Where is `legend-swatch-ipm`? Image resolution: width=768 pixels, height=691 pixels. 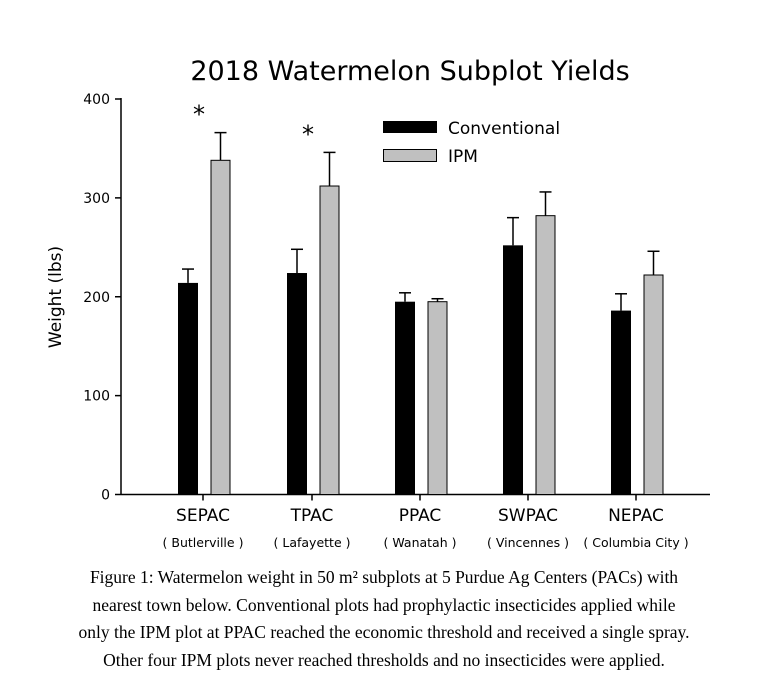 legend-swatch-ipm is located at coordinates (410, 155).